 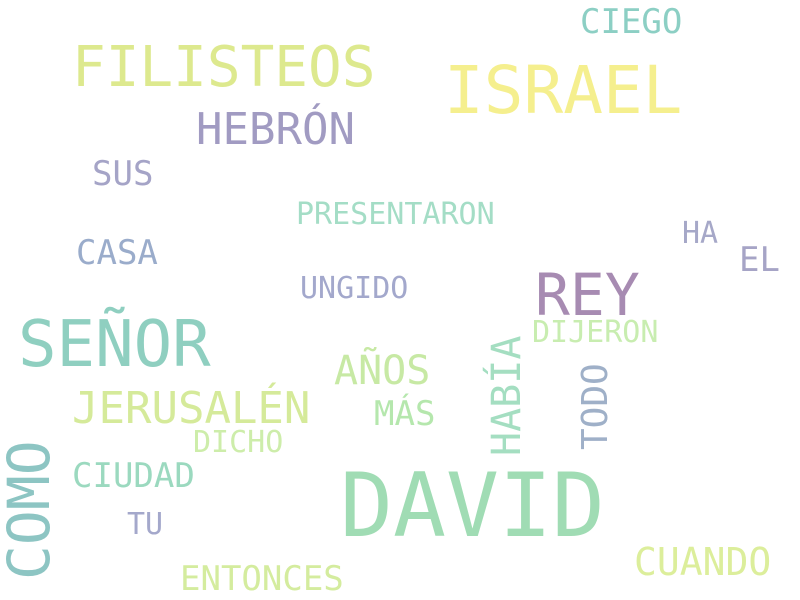 What do you see at coordinates (354, 288) in the screenshot?
I see `word-ungido: UNGIDO` at bounding box center [354, 288].